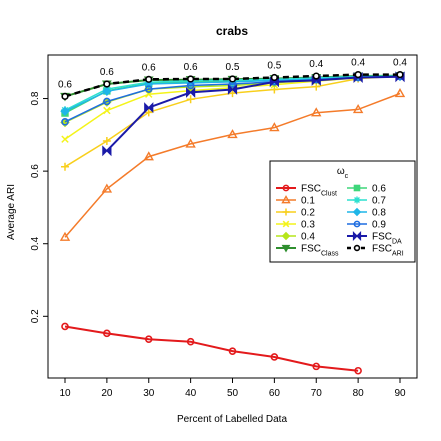 The image size is (441, 441). I want to click on x-axis-label: Percent of Labelled Data, so click(232, 419).